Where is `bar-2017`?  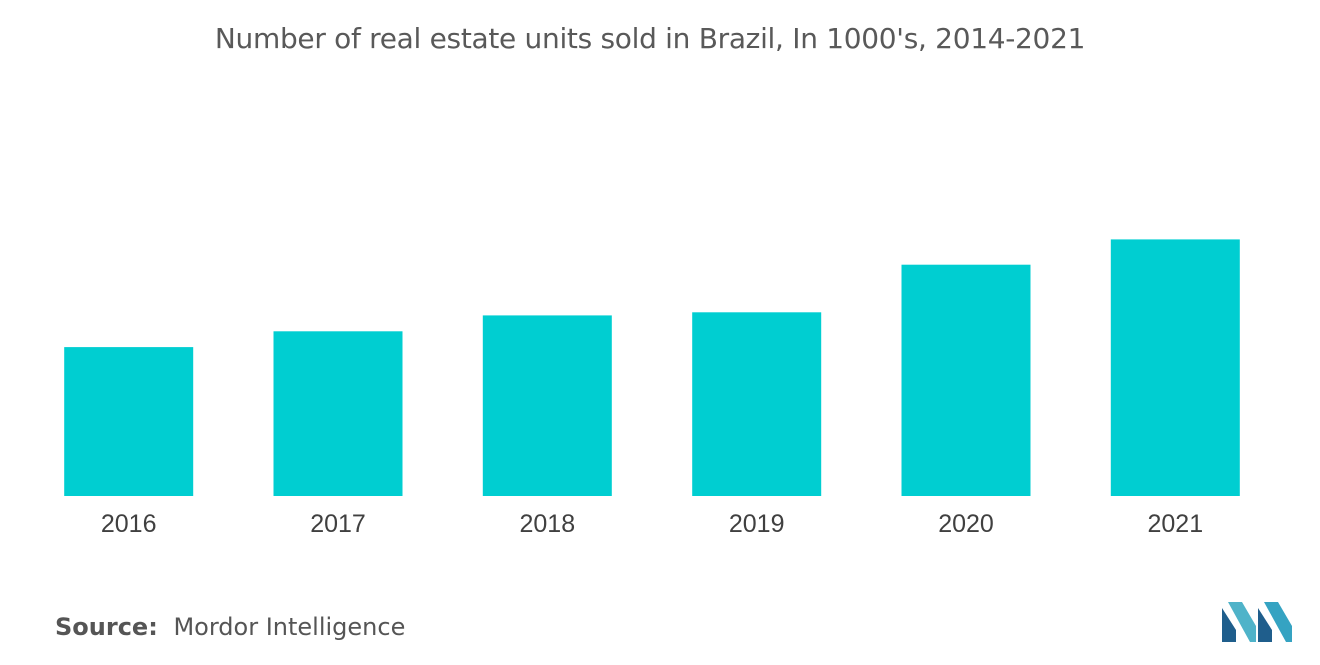
bar-2017 is located at coordinates (338, 413).